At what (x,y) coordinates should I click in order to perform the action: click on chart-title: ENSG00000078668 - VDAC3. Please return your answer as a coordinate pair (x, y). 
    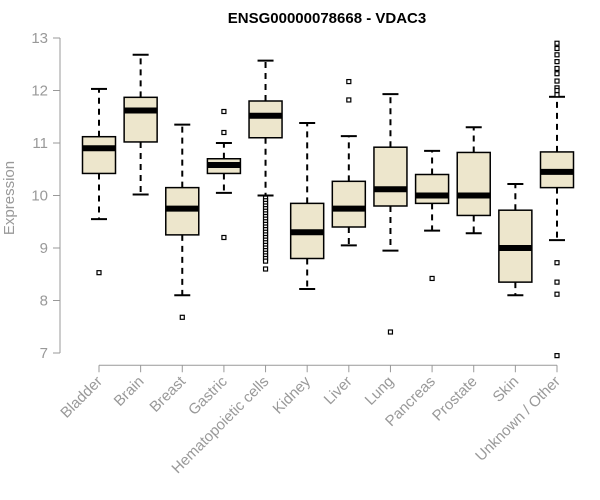
    Looking at the image, I should click on (327, 18).